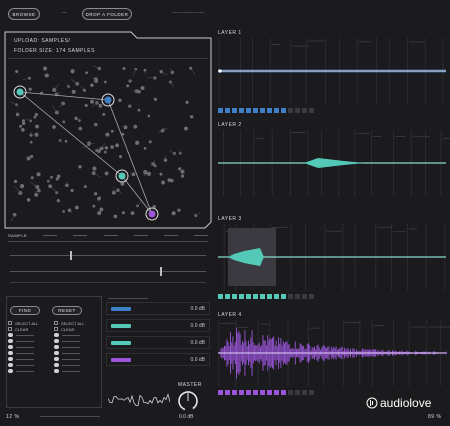  Describe the element at coordinates (67, 310) in the screenshot. I see `reset-button: RESET` at that location.